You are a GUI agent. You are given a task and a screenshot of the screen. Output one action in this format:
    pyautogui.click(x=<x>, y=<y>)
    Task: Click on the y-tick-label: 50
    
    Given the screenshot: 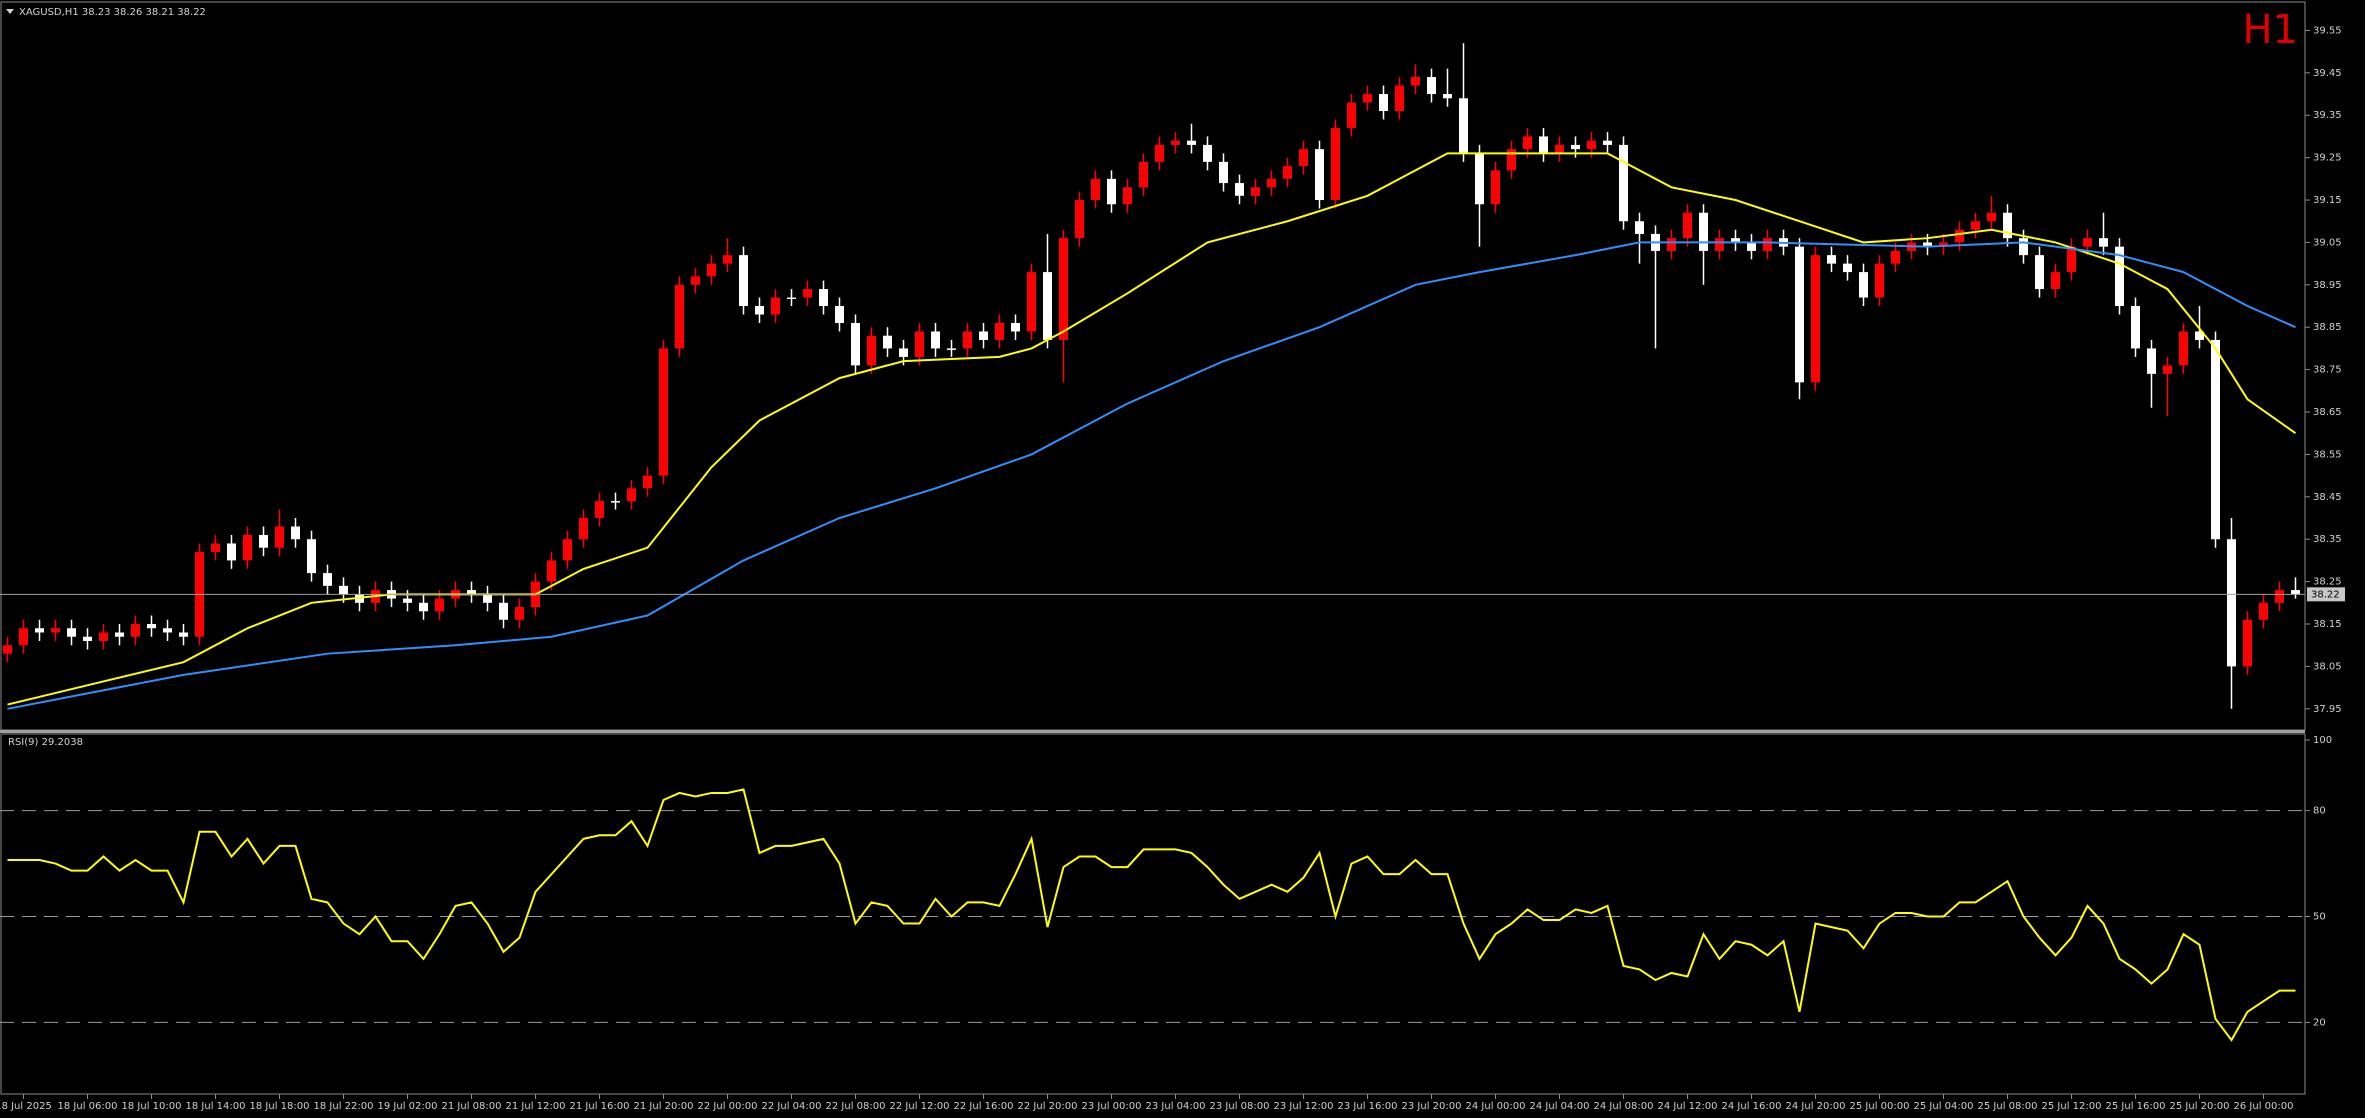 What is the action you would take?
    pyautogui.click(x=2319, y=917)
    